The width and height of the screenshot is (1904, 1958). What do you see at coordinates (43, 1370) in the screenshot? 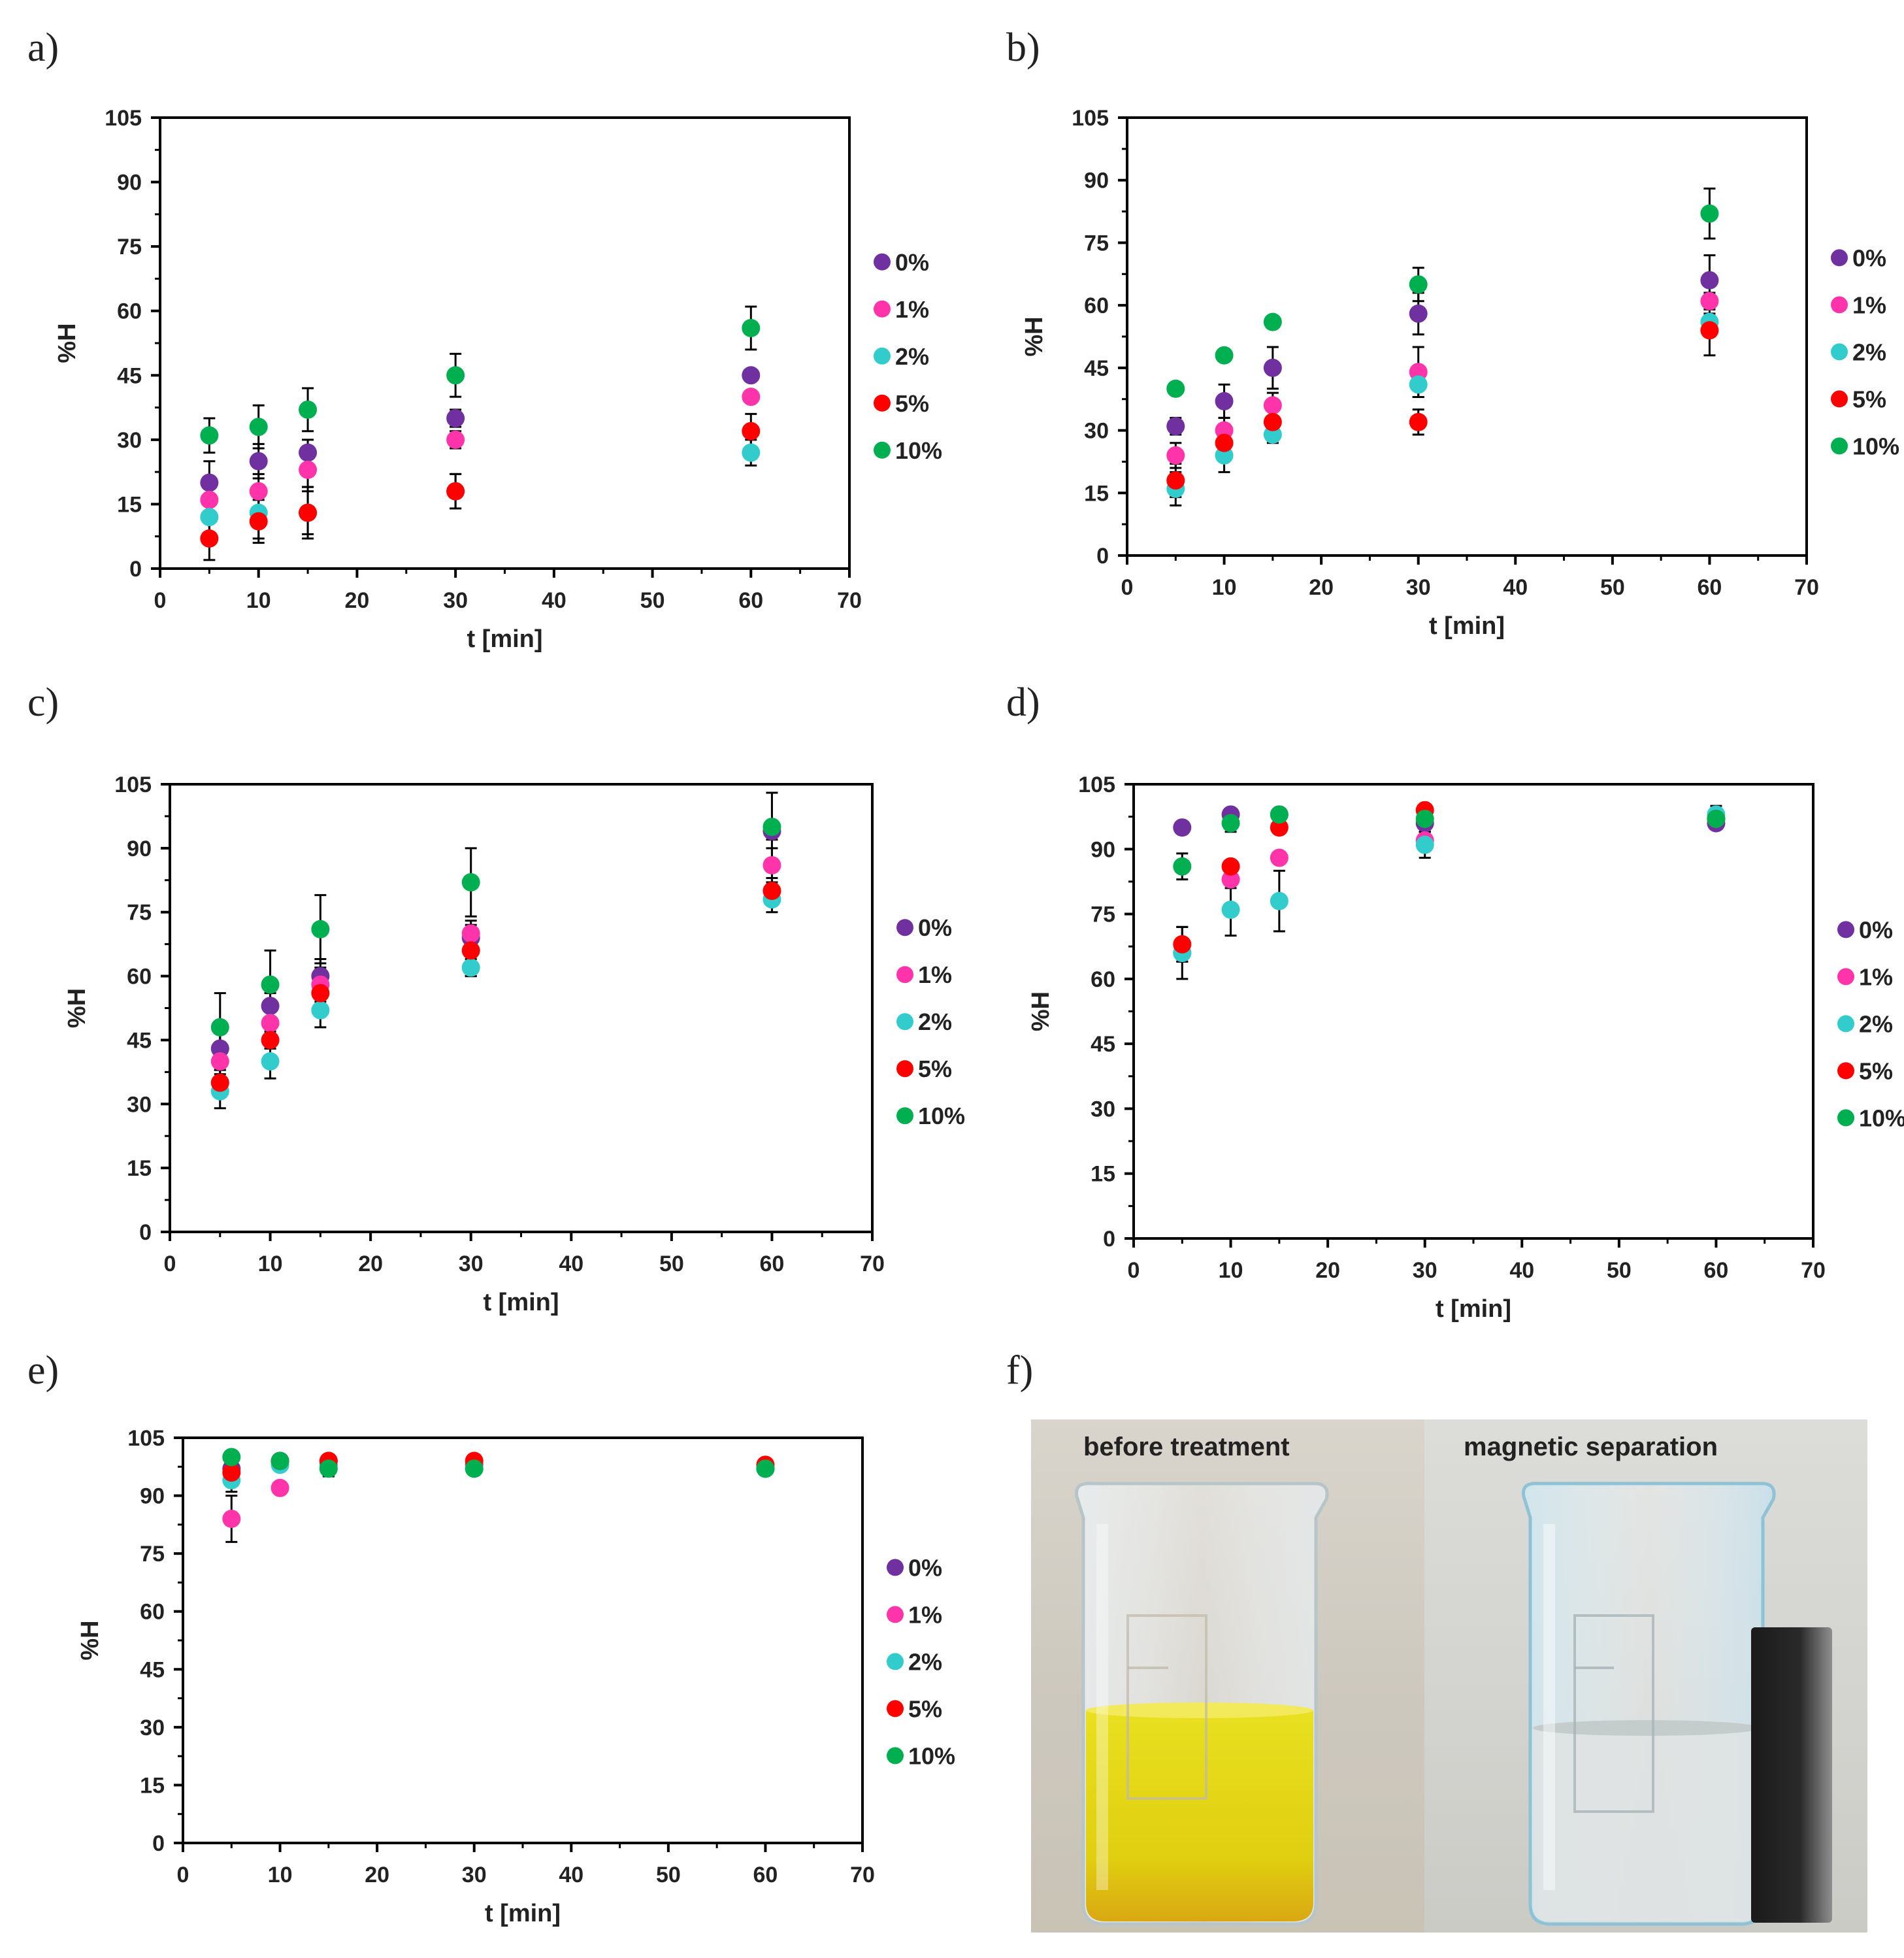
I see `panel-letter-e: e)` at bounding box center [43, 1370].